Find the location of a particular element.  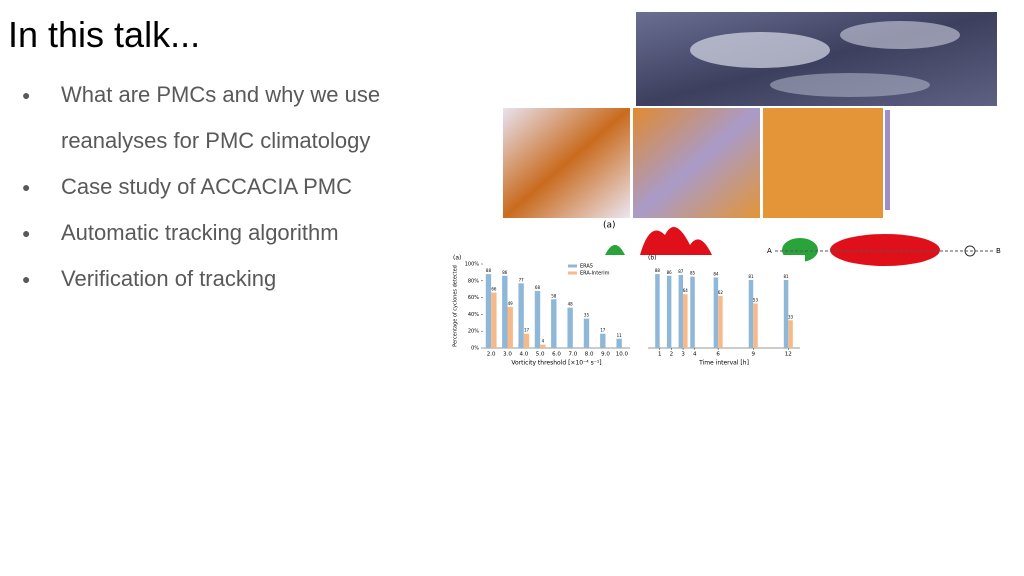

section-end is located at coordinates (970, 251).